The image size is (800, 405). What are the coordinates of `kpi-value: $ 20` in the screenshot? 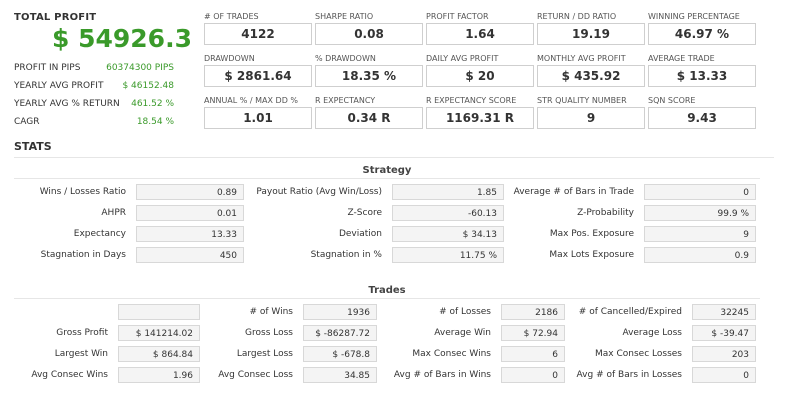 It's located at (480, 76).